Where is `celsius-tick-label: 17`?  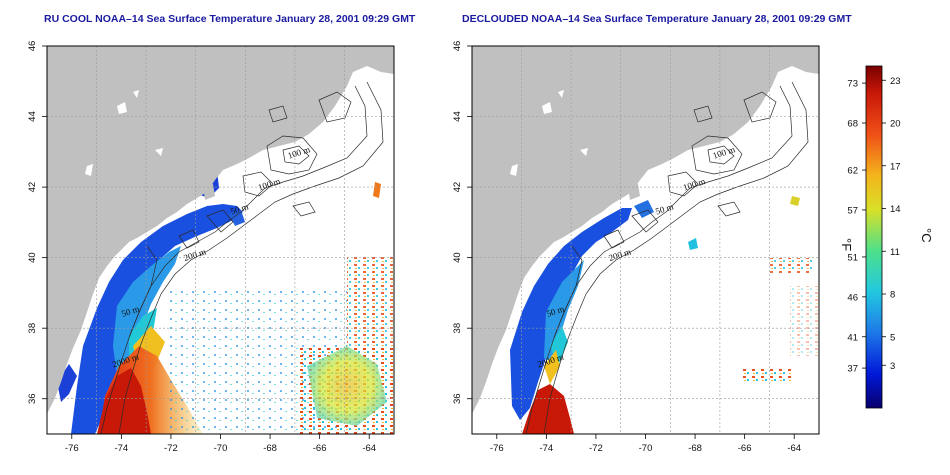
celsius-tick-label: 17 is located at coordinates (895, 166).